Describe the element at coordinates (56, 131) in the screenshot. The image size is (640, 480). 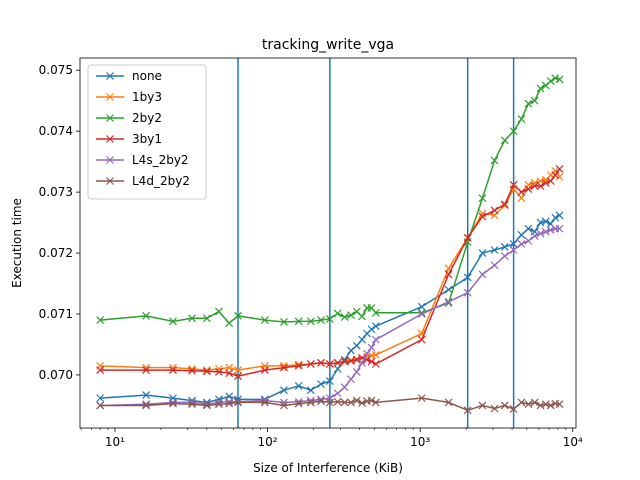
I see `y-tick-label-4: 0.074` at that location.